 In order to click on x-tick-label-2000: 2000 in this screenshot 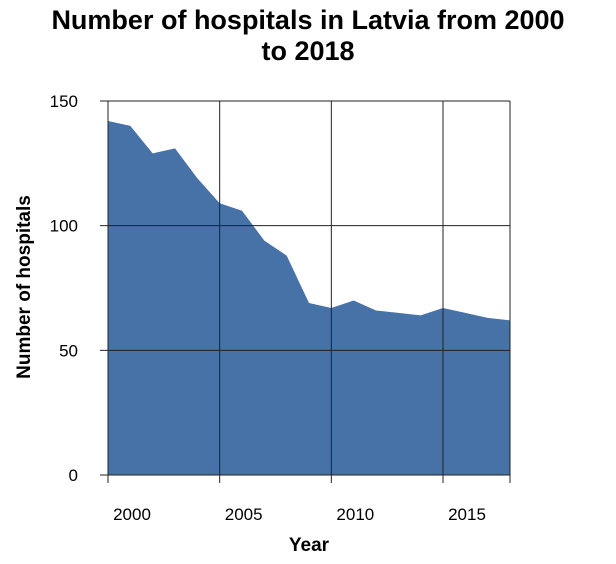, I will do `click(132, 514)`.